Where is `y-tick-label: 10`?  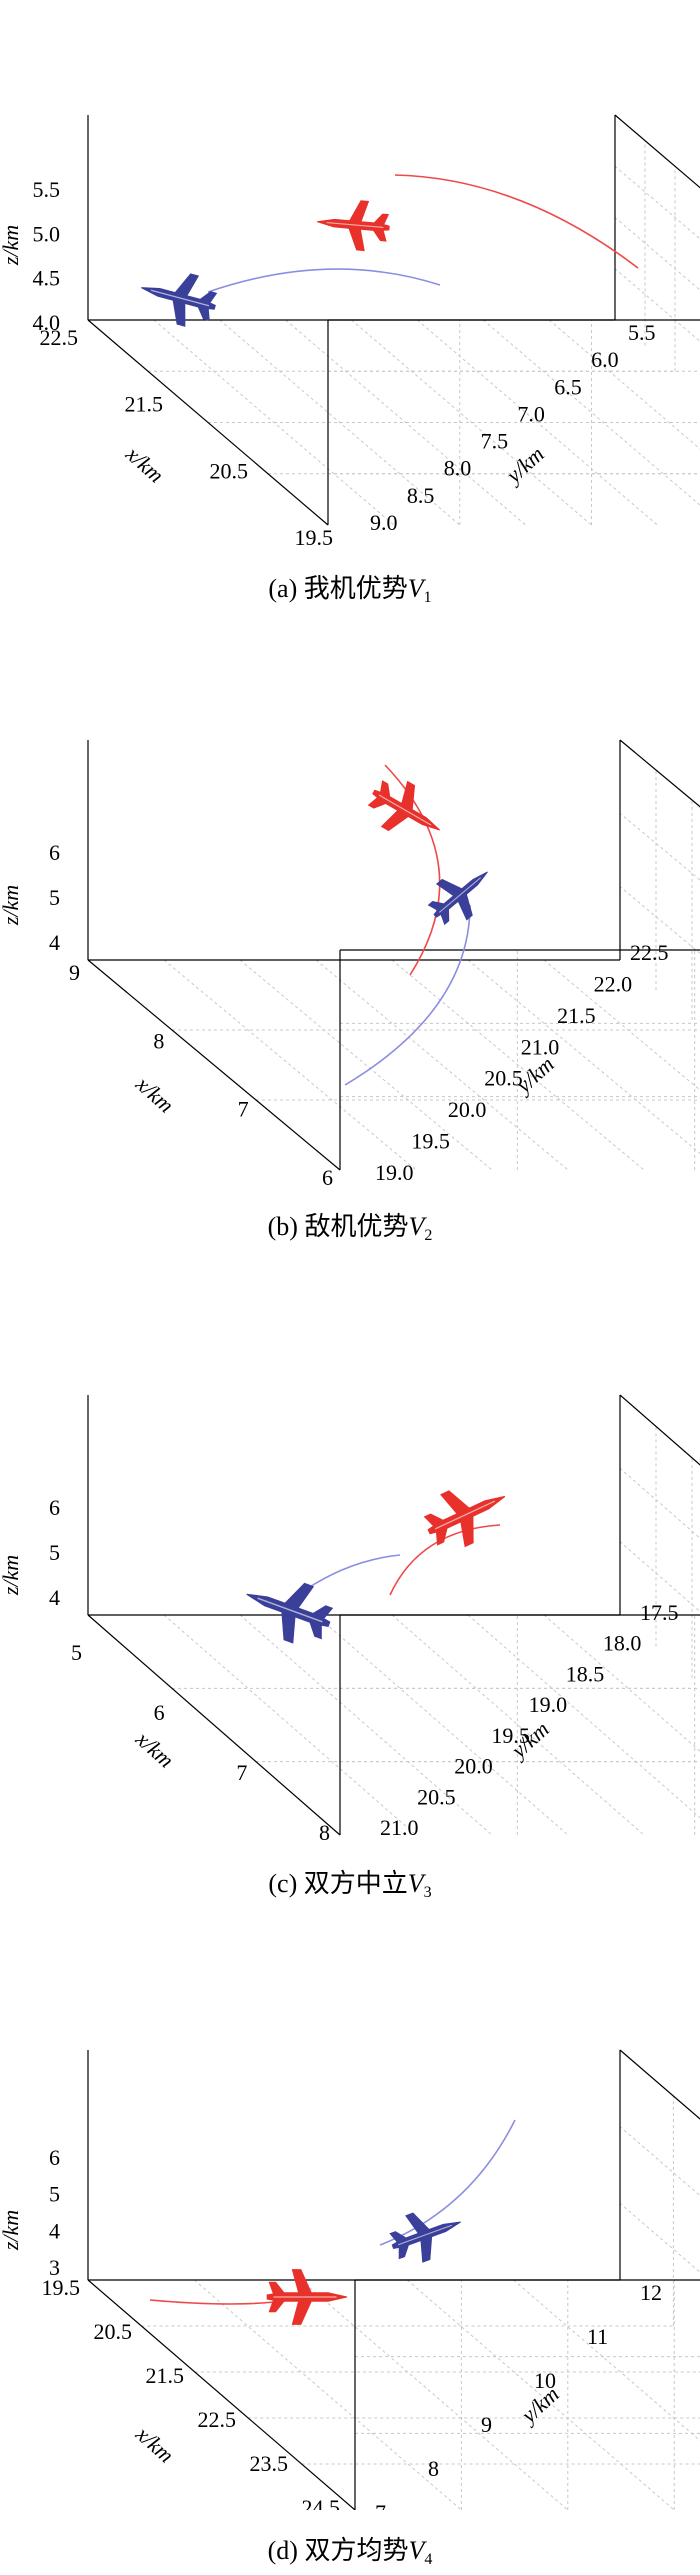
y-tick-label: 10 is located at coordinates (545, 2380).